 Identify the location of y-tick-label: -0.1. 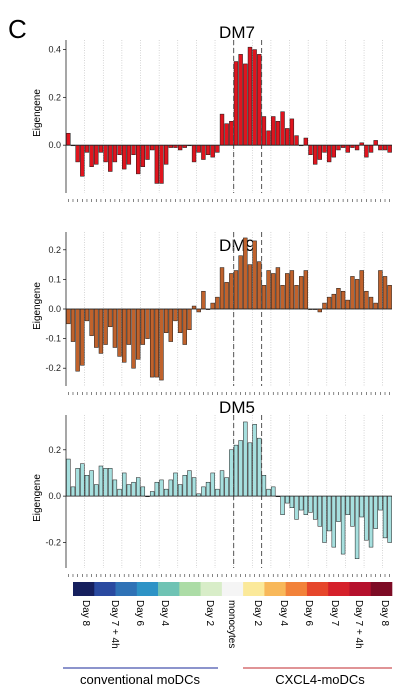
(53, 339).